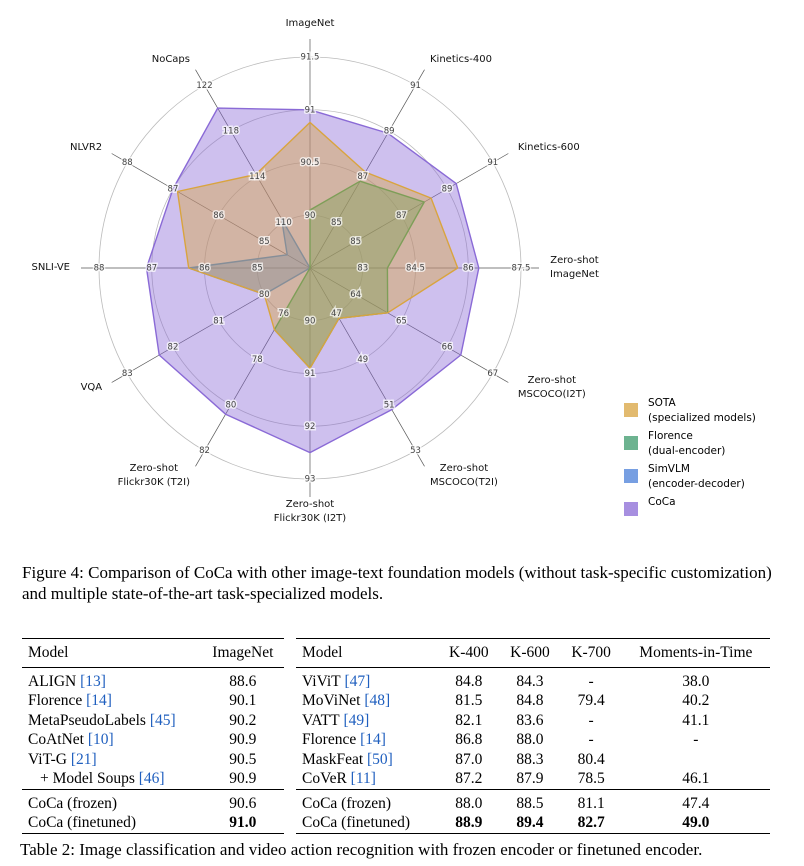  Describe the element at coordinates (249, 257) in the screenshot. I see `series-area` at that location.